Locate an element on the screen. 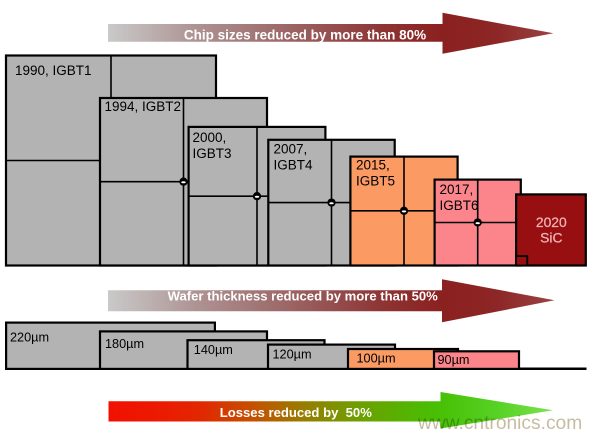 The width and height of the screenshot is (600, 439). svg-text: 2017, is located at coordinates (457, 189).